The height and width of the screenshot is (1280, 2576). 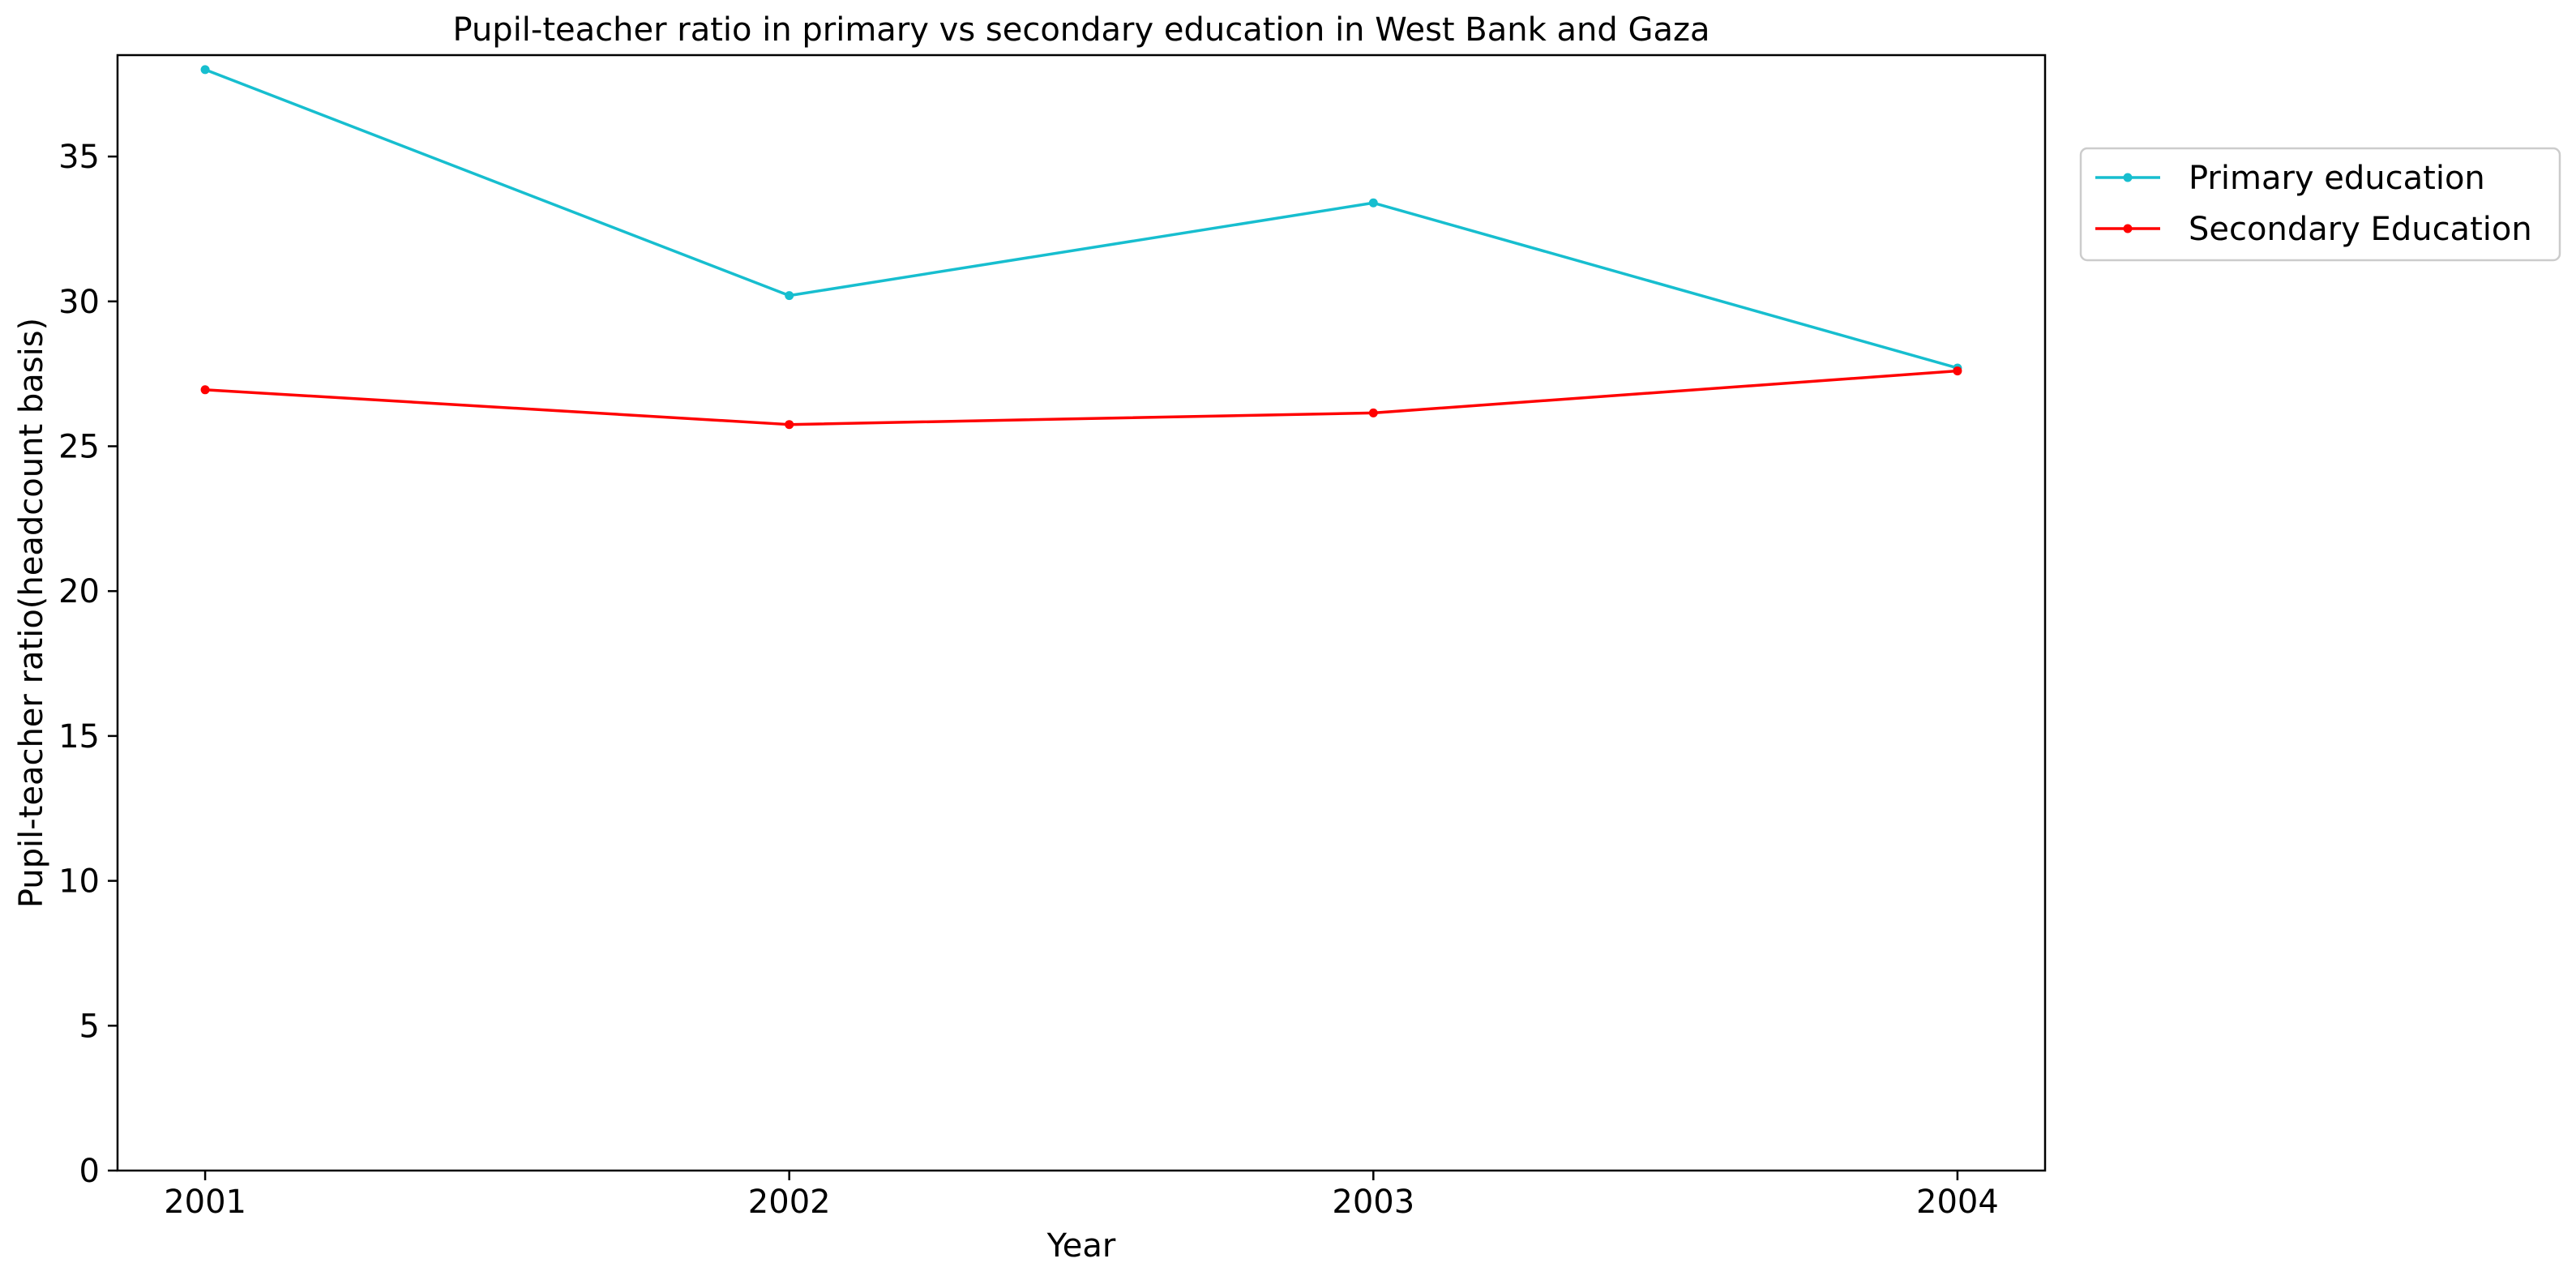 What do you see at coordinates (79, 882) in the screenshot?
I see `y-tick-label: 10` at bounding box center [79, 882].